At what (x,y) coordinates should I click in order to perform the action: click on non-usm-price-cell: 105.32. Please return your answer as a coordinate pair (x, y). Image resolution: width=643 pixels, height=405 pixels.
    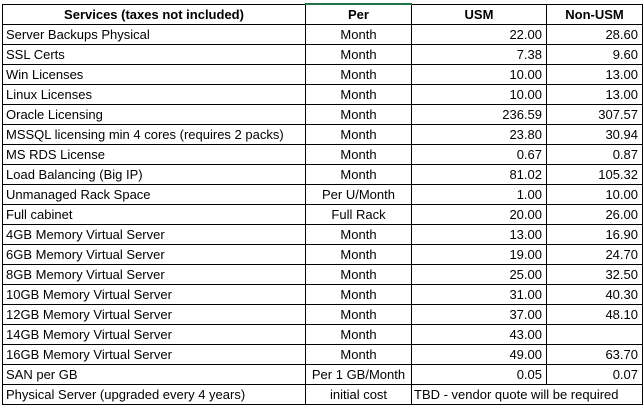
    Looking at the image, I should click on (594, 174).